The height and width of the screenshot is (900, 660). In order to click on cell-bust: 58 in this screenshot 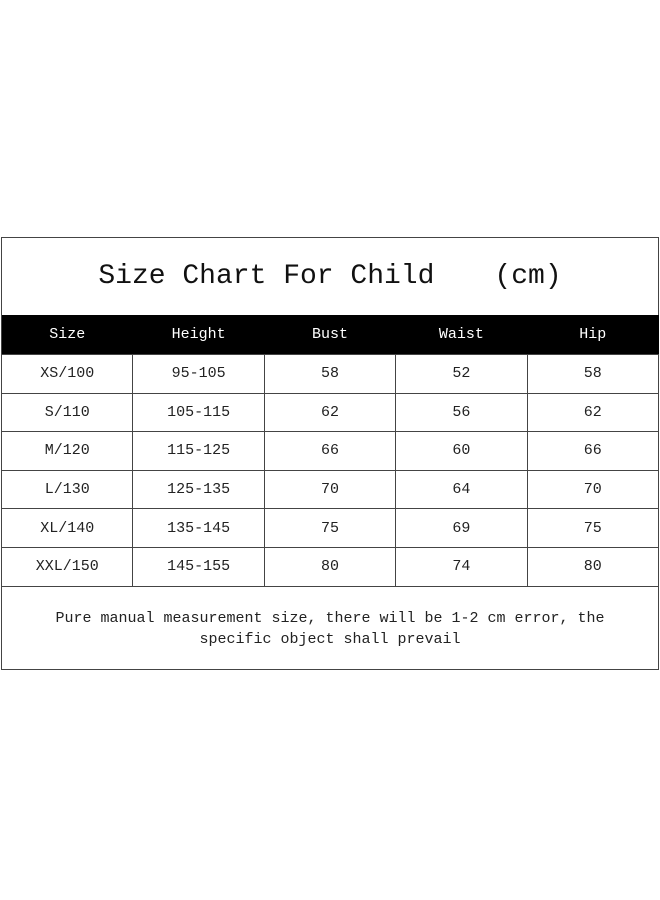, I will do `click(330, 374)`.